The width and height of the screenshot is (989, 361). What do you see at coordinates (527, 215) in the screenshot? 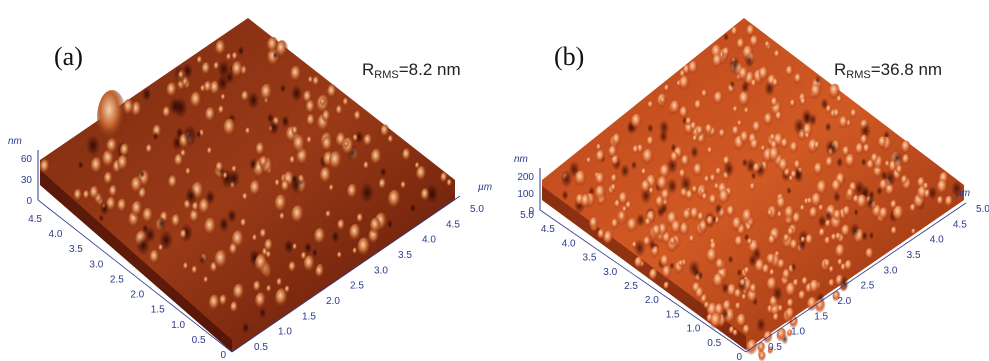
I see `x-axis-tick: 5.0` at bounding box center [527, 215].